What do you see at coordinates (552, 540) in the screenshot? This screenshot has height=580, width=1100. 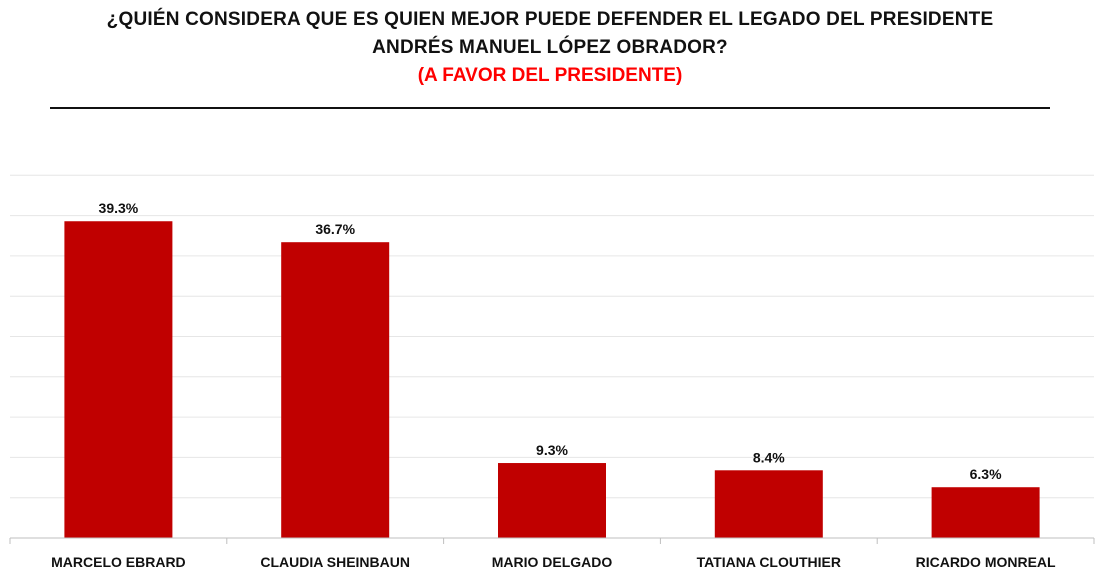 I see `x-axis` at bounding box center [552, 540].